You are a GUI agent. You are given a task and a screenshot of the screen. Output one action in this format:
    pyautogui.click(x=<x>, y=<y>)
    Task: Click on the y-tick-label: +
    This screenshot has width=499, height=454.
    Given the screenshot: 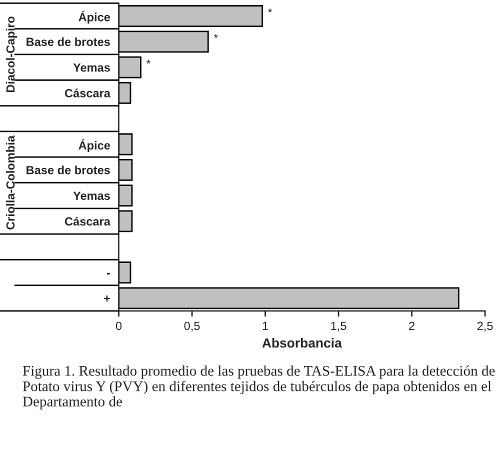 What is the action you would take?
    pyautogui.click(x=107, y=299)
    